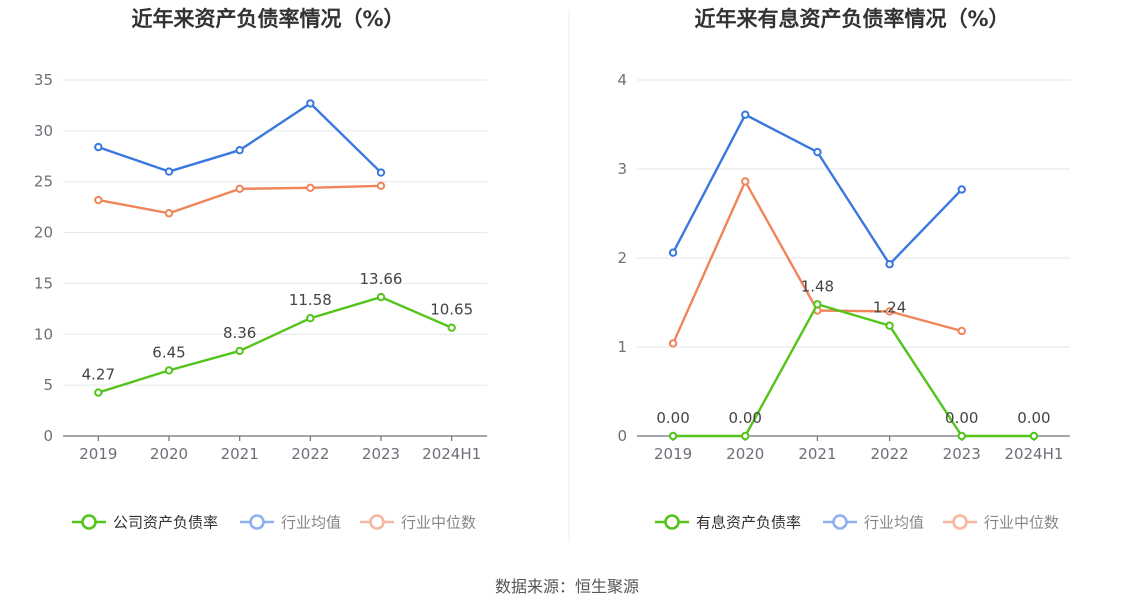 This screenshot has height=612, width=1134. What do you see at coordinates (43, 283) in the screenshot?
I see `y-tick-label: 15` at bounding box center [43, 283].